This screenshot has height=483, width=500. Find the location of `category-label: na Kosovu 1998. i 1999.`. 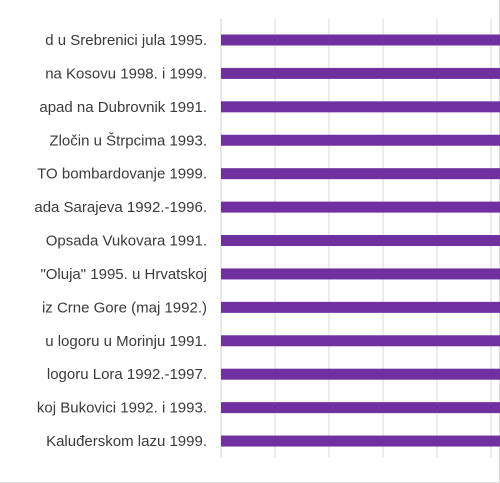

category-label: na Kosovu 1998. i 1999. is located at coordinates (126, 73).